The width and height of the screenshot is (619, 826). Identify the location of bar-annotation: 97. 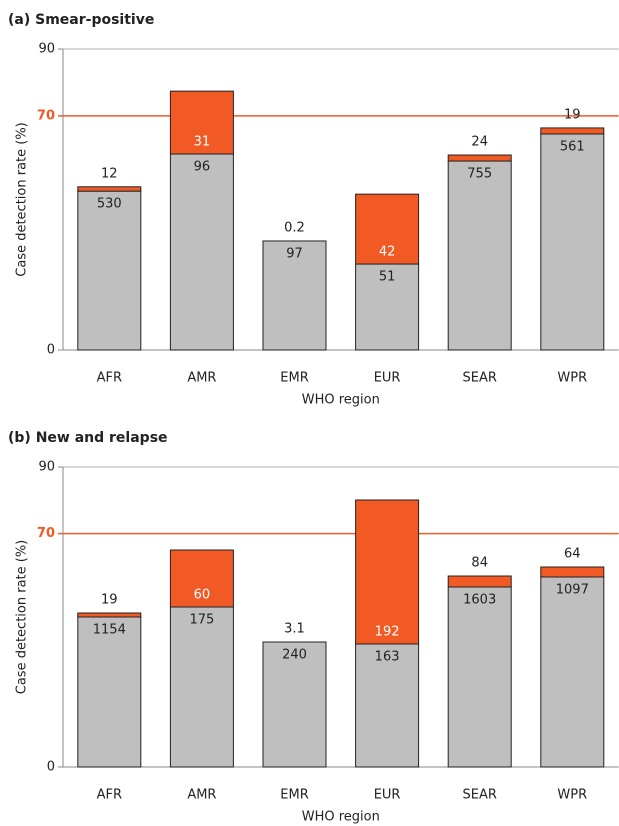
(294, 253).